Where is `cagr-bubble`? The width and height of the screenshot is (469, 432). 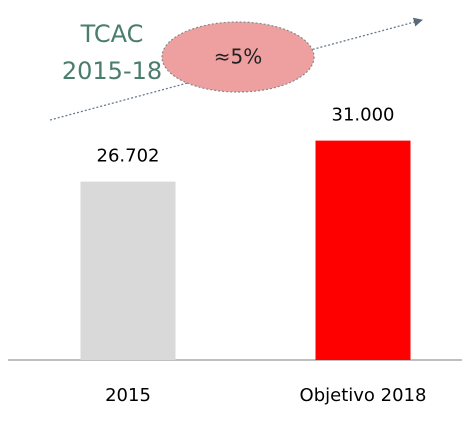
cagr-bubble is located at coordinates (238, 57).